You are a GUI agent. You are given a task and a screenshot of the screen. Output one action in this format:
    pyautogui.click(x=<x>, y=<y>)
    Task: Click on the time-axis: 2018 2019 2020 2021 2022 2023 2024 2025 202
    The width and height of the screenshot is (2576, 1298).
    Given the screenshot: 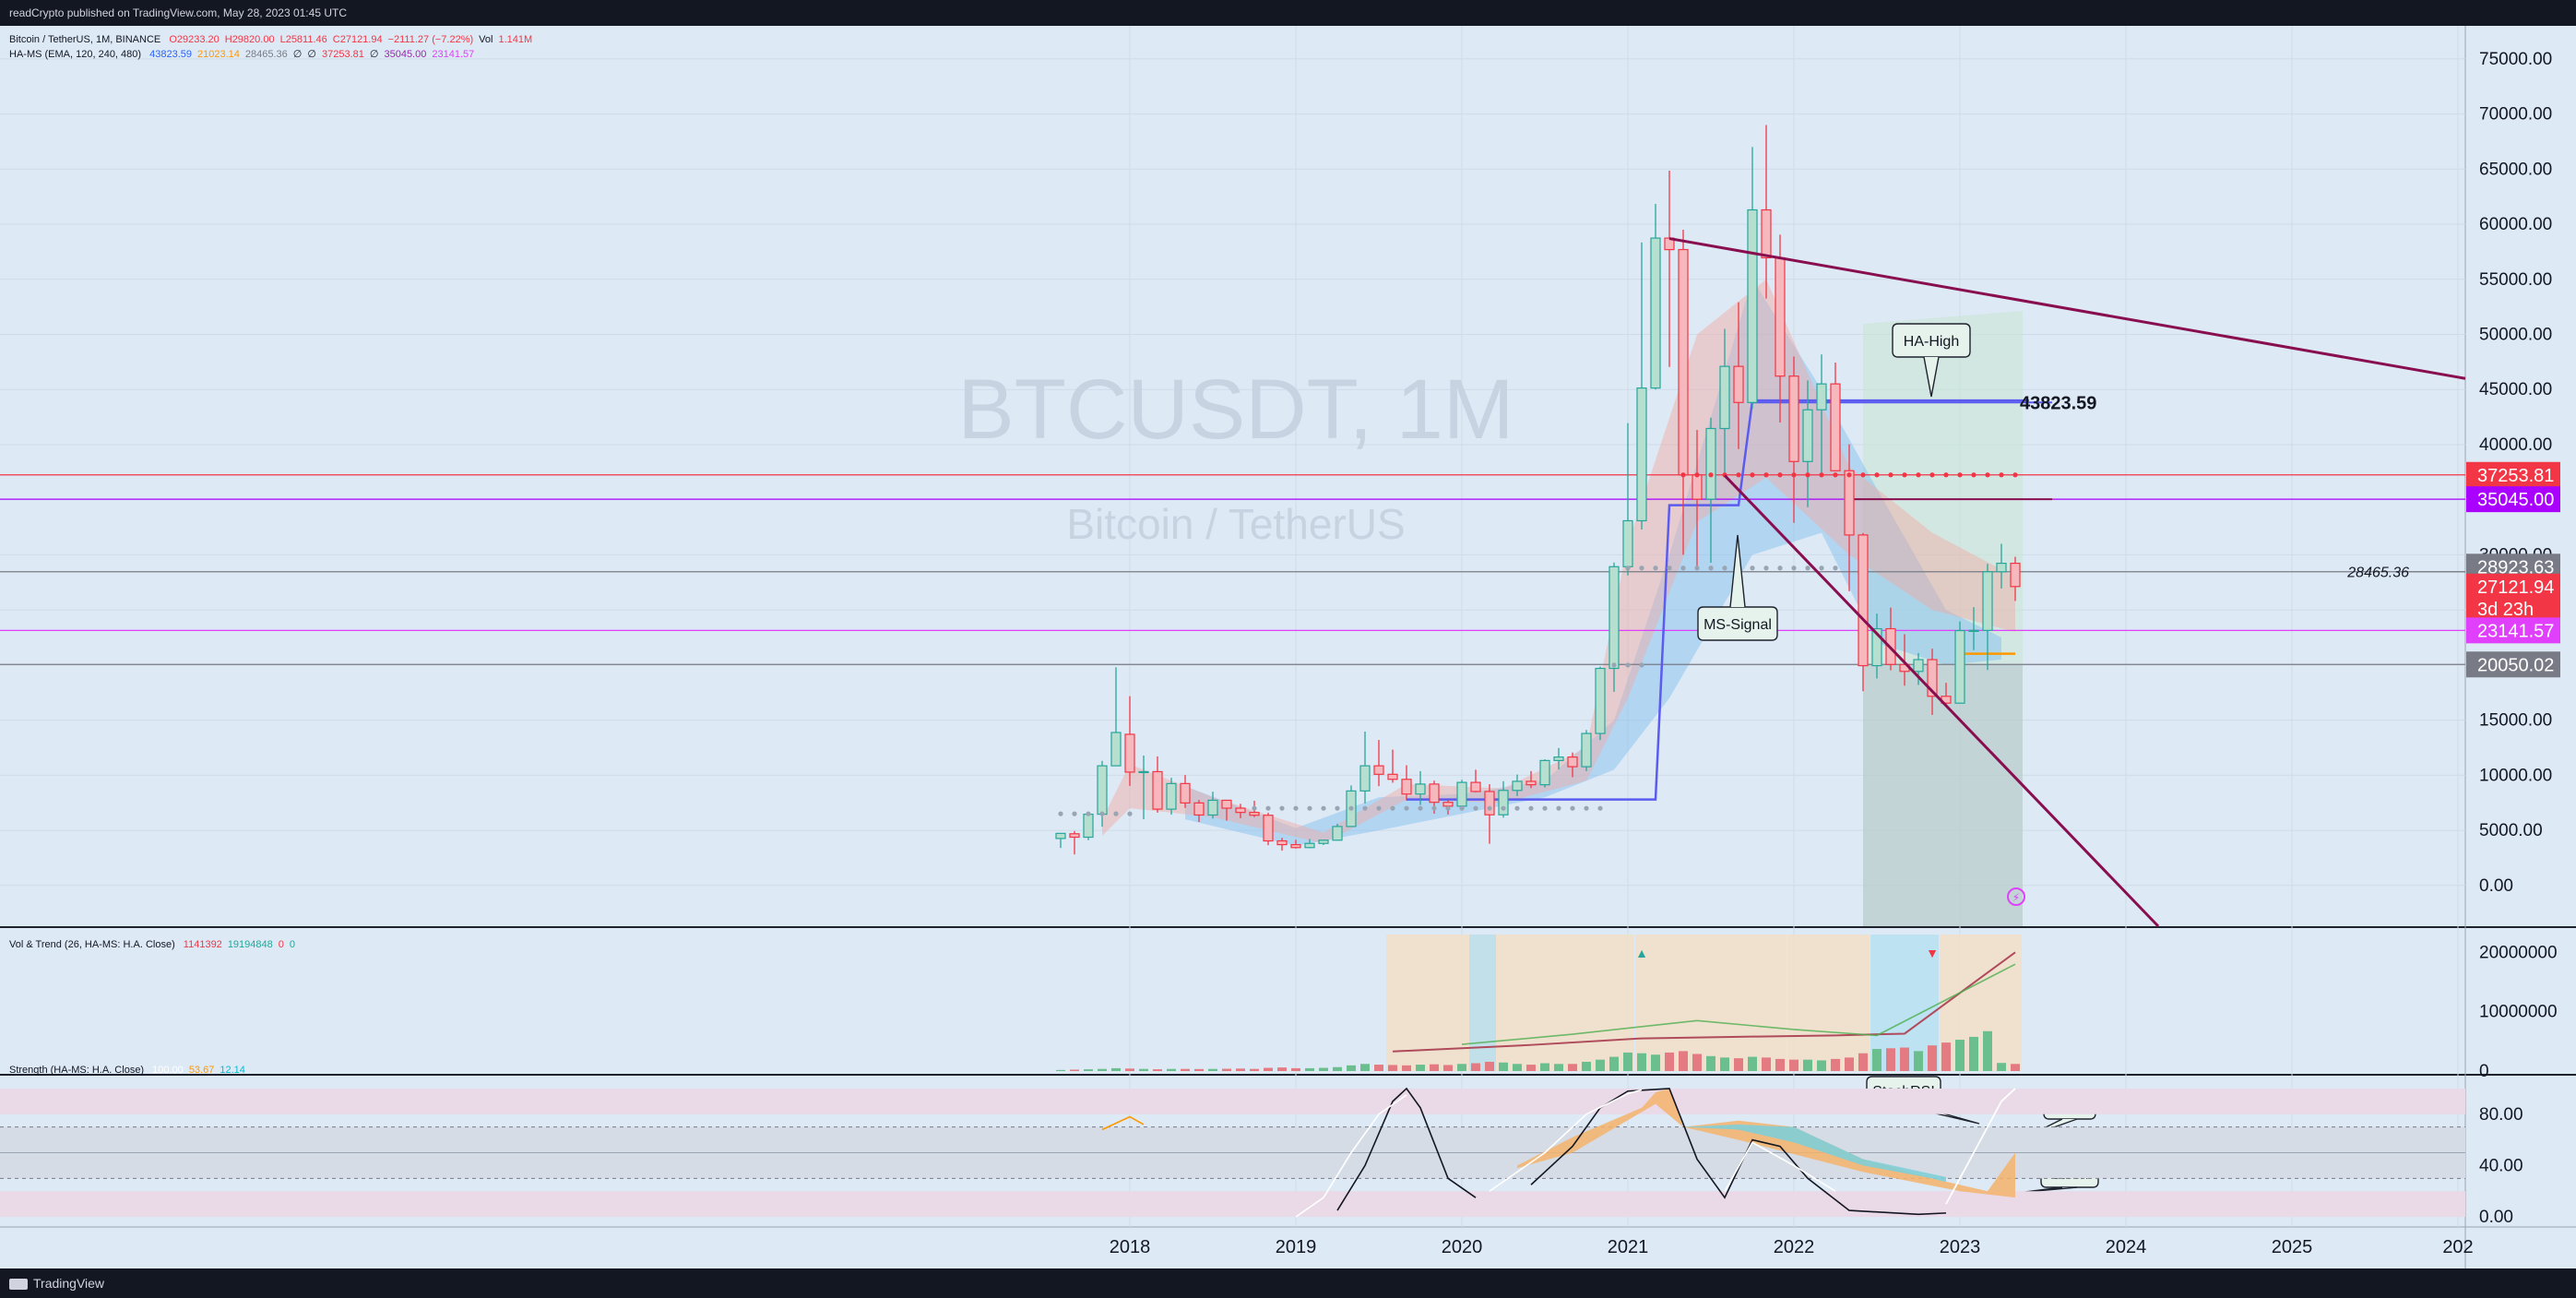 What is the action you would take?
    pyautogui.click(x=1792, y=1247)
    